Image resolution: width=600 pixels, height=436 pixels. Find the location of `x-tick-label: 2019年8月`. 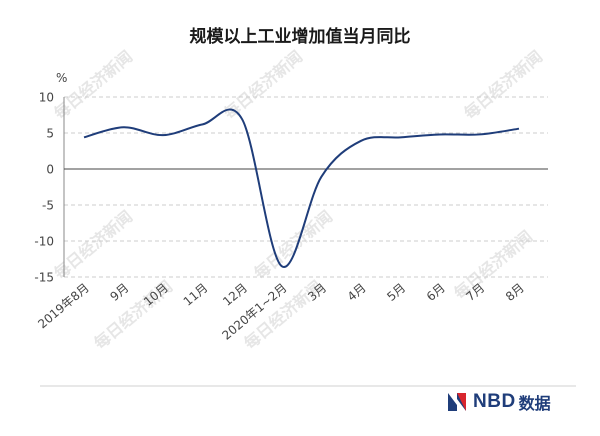

x-tick-label: 2019年8月 is located at coordinates (63, 306).